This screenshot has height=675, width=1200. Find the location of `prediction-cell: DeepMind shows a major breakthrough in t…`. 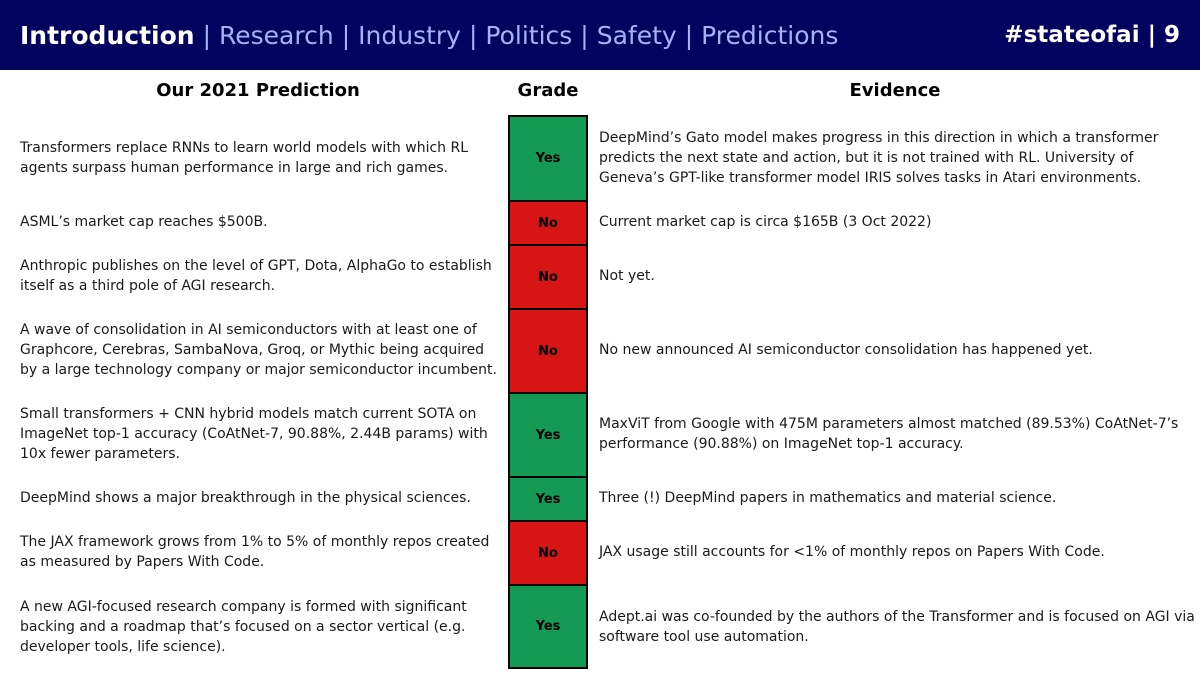

prediction-cell: DeepMind shows a major breakthrough in t… is located at coordinates (245, 498).